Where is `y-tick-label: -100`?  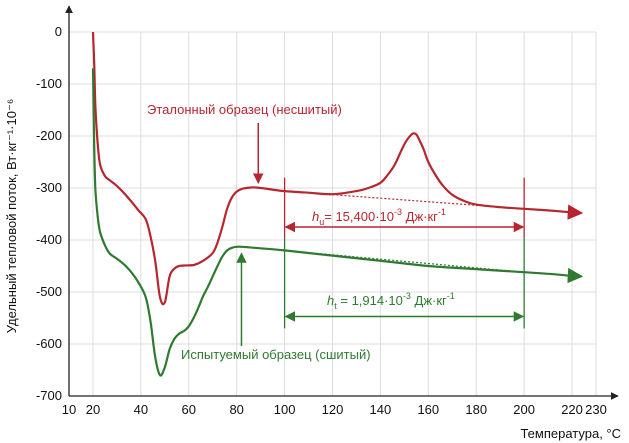
y-tick-label: -100 is located at coordinates (49, 83).